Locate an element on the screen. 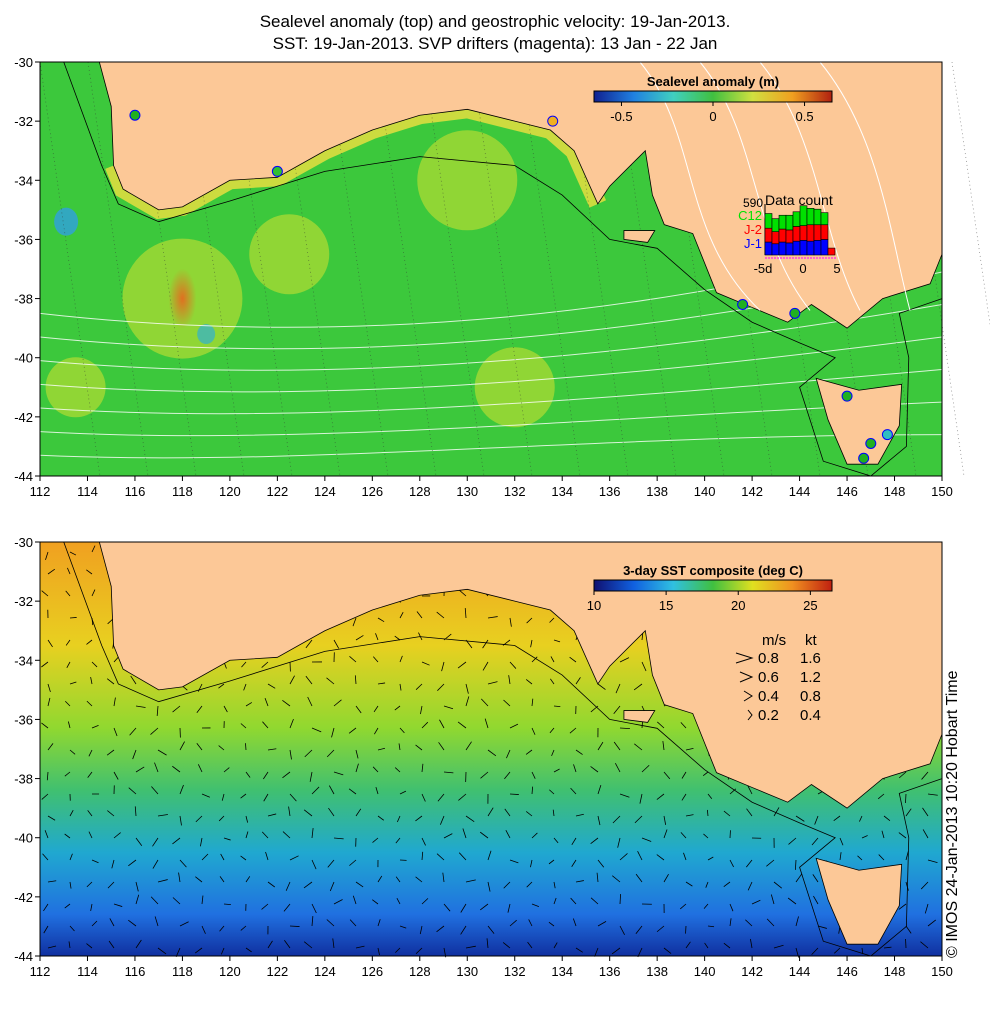 The width and height of the screenshot is (990, 1020). lat-tick-label: -40 is located at coordinates (23, 838).